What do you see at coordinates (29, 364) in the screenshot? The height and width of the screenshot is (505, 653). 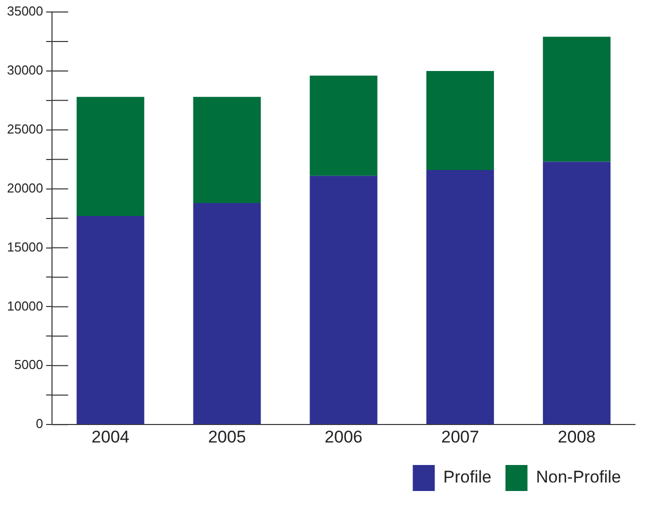 I see `y-tick-label: 5000` at bounding box center [29, 364].